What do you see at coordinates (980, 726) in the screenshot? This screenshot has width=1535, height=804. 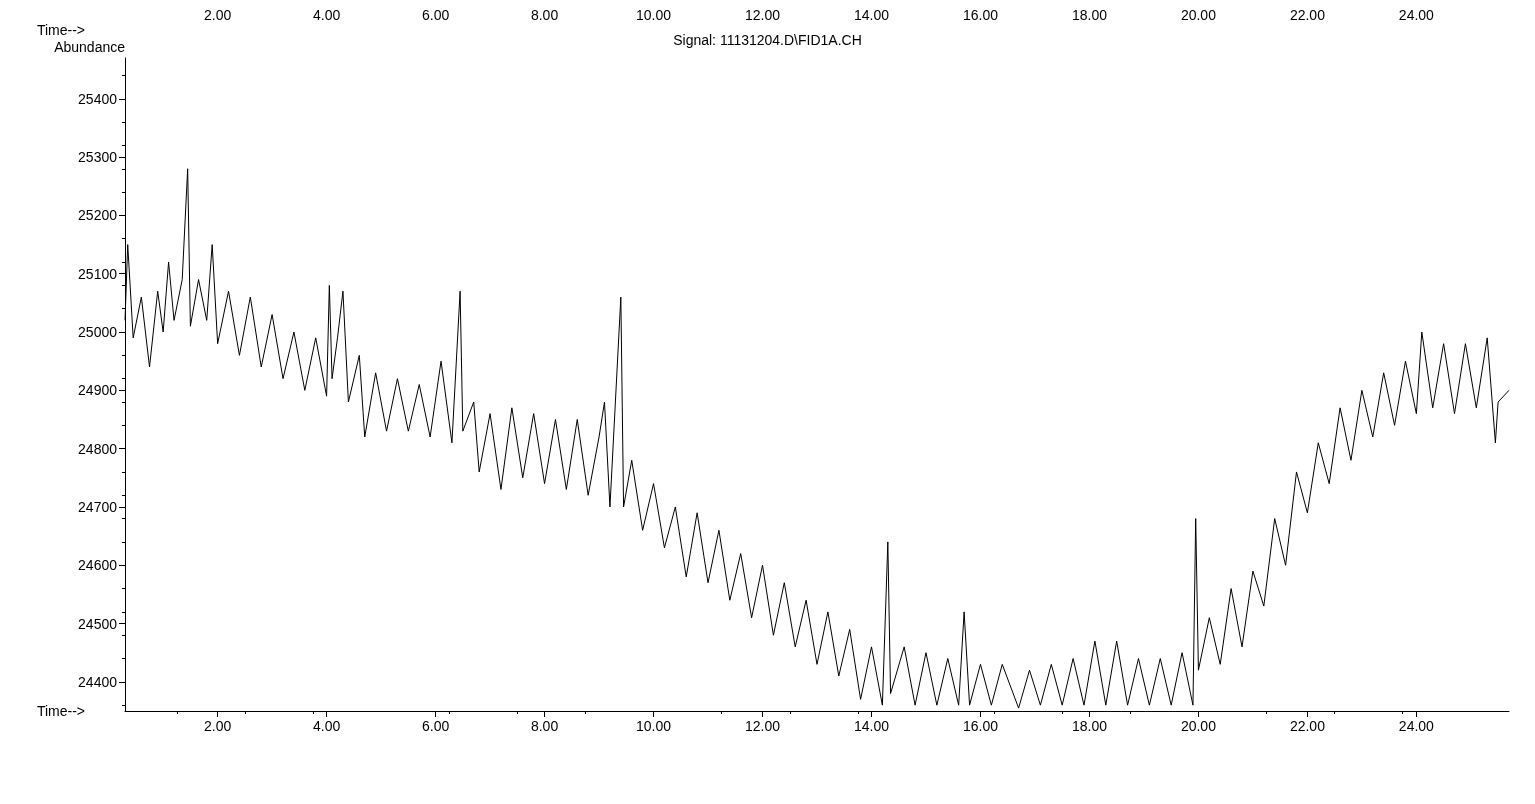 I see `x-tick-label: 16.00` at bounding box center [980, 726].